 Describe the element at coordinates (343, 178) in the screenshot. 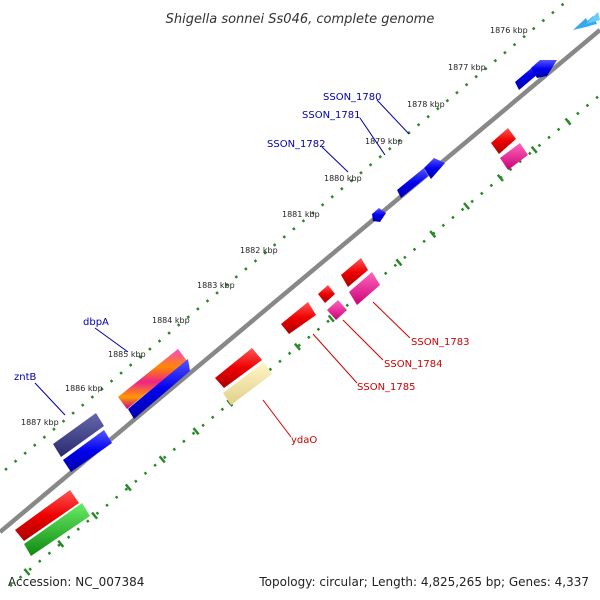

I see `tick-label: 1880 kbp` at that location.